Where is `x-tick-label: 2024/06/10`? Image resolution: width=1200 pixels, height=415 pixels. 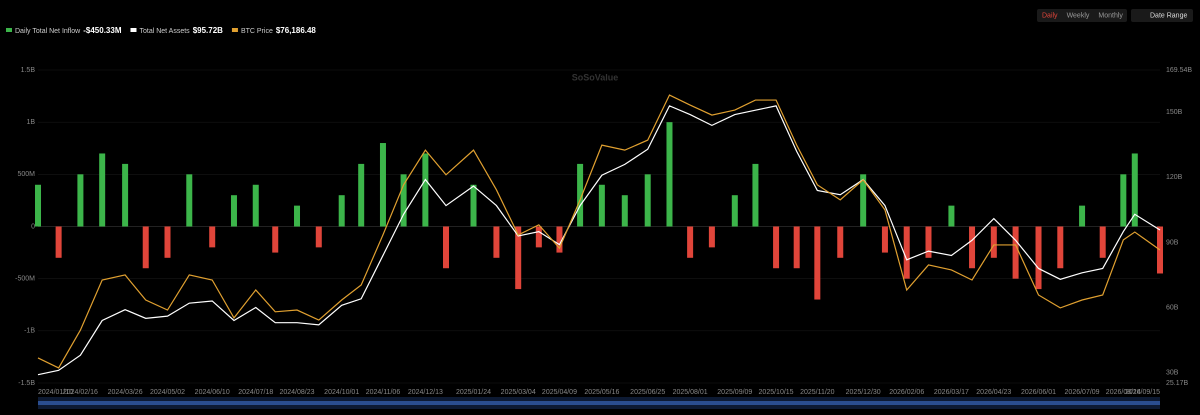
x-tick-label: 2024/06/10 is located at coordinates (212, 392).